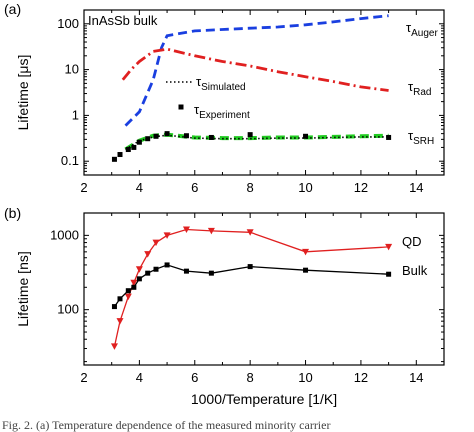 The height and width of the screenshot is (432, 474). I want to click on panel-label: (b), so click(12, 213).